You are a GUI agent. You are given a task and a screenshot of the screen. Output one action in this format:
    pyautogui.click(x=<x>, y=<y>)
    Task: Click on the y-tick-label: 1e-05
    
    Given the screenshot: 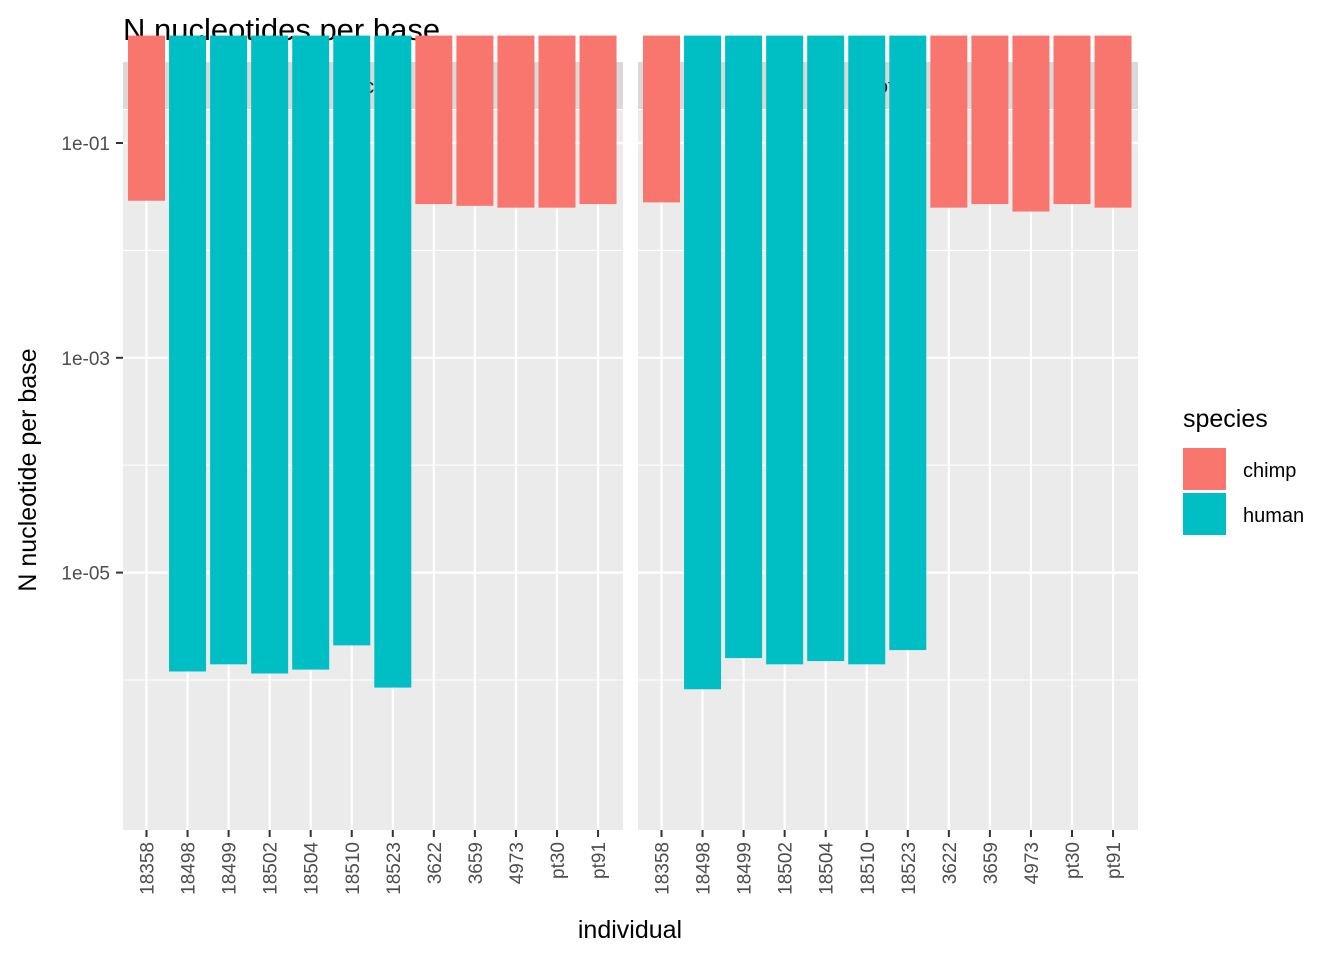 What is the action you would take?
    pyautogui.click(x=85, y=574)
    